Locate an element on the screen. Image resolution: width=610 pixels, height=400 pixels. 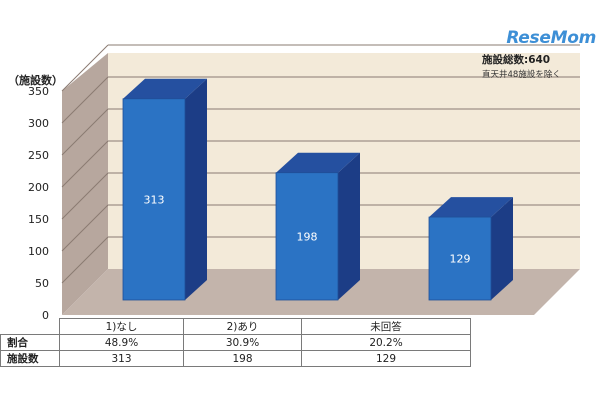
bar-value-label: 129 is located at coordinates (460, 259).